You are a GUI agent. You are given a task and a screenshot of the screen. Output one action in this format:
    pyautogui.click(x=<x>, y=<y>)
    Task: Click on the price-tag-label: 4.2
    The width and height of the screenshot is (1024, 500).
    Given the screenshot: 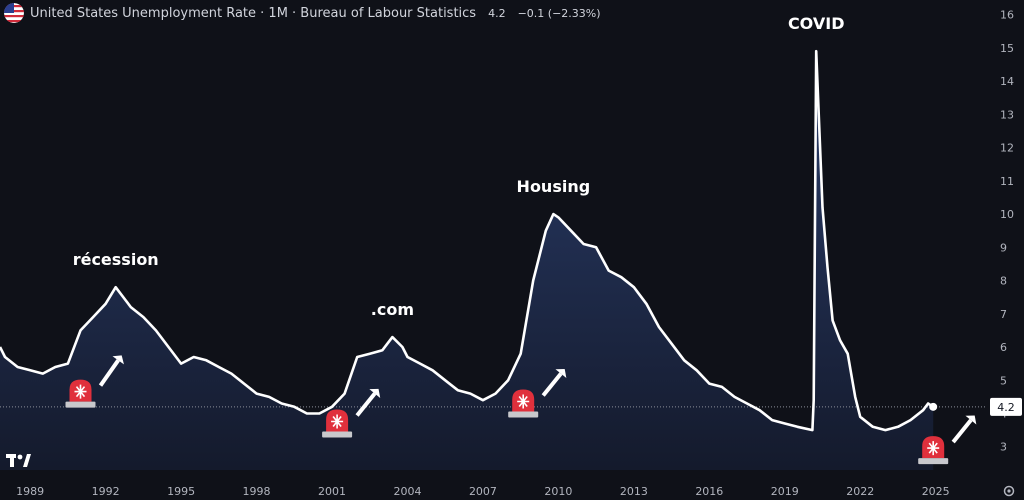 What is the action you would take?
    pyautogui.click(x=1006, y=407)
    